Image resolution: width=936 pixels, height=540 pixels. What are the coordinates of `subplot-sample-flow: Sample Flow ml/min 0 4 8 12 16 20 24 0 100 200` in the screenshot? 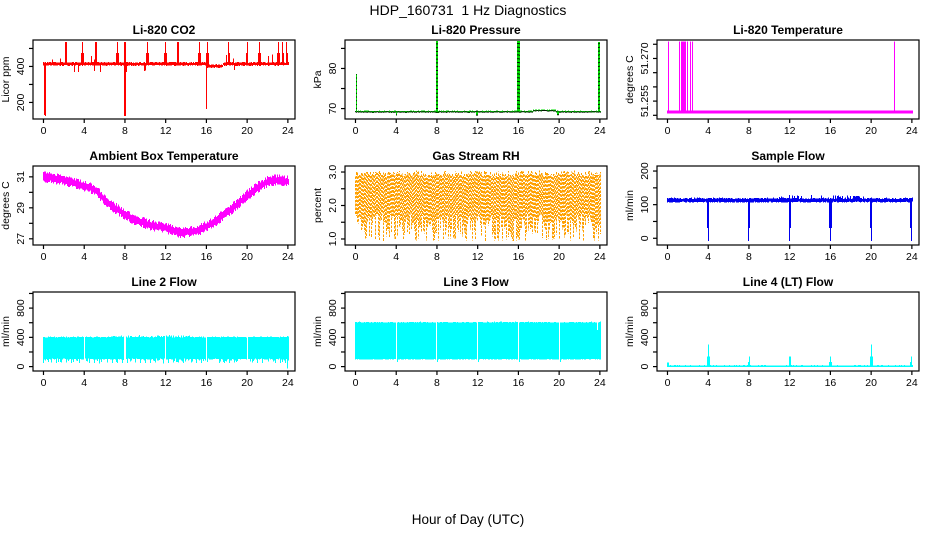 It's located at (780, 212).